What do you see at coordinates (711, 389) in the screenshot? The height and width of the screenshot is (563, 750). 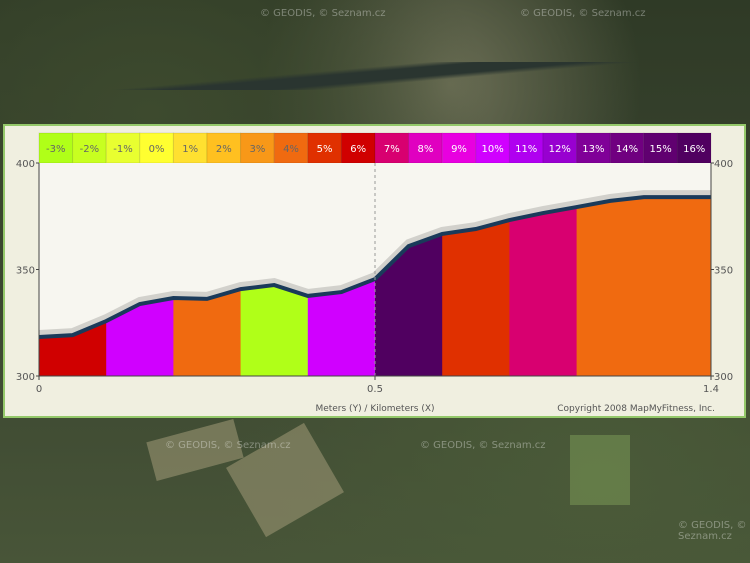 I see `x-tick-label: 1.4` at bounding box center [711, 389].